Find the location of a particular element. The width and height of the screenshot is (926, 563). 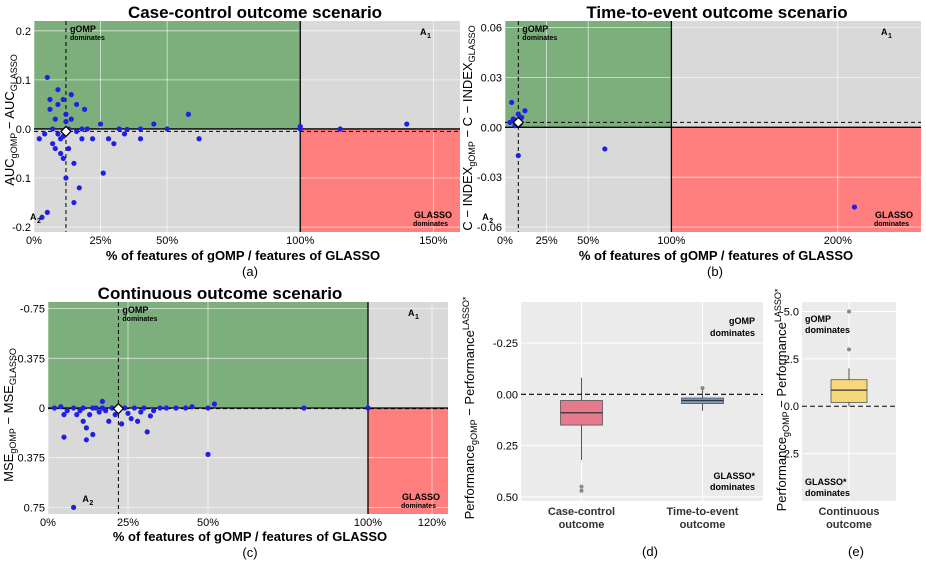

b-xtick-label-4: 200% is located at coordinates (838, 241).